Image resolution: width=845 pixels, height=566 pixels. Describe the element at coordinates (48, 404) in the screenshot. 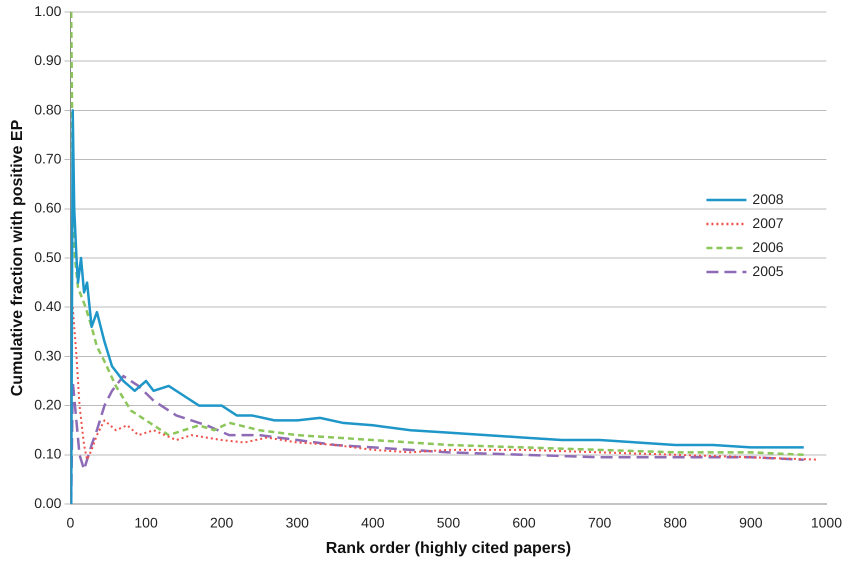

I see `y-tick-label: 0.20` at that location.